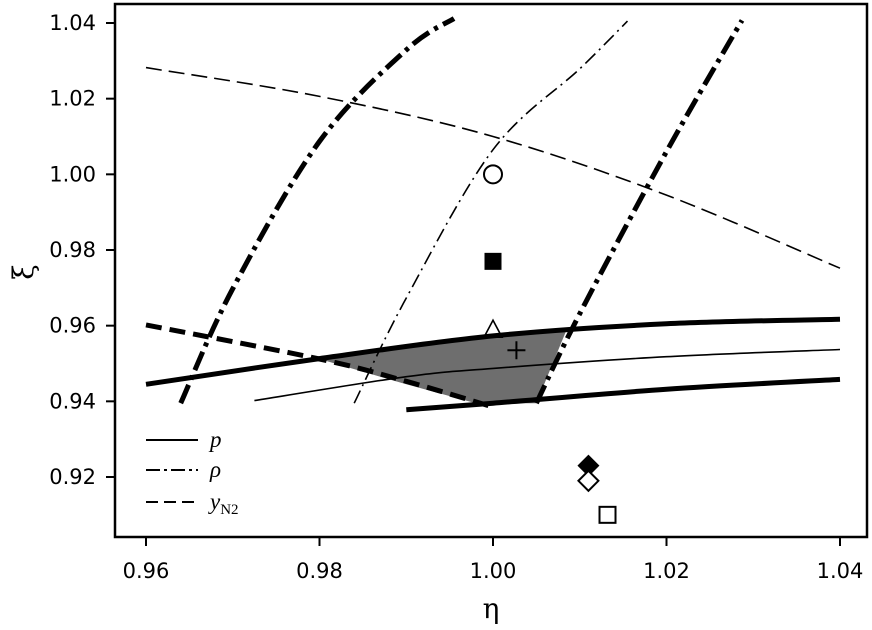 This screenshot has width=872, height=630. What do you see at coordinates (588, 481) in the screenshot?
I see `data-point-diamond-open` at bounding box center [588, 481].